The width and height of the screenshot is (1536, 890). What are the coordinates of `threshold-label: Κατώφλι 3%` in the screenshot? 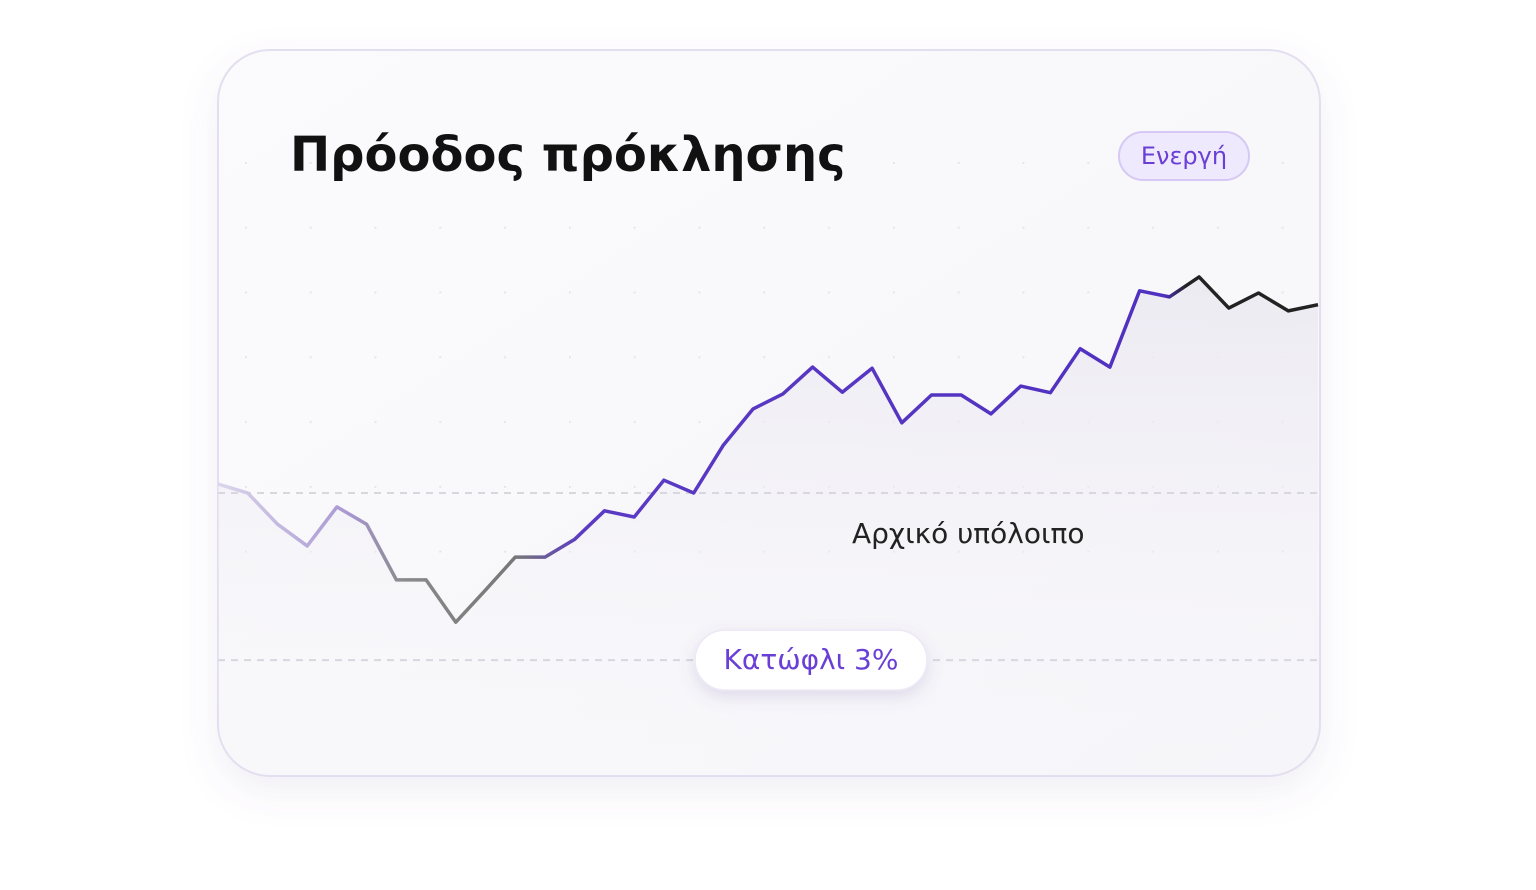 It's located at (811, 659).